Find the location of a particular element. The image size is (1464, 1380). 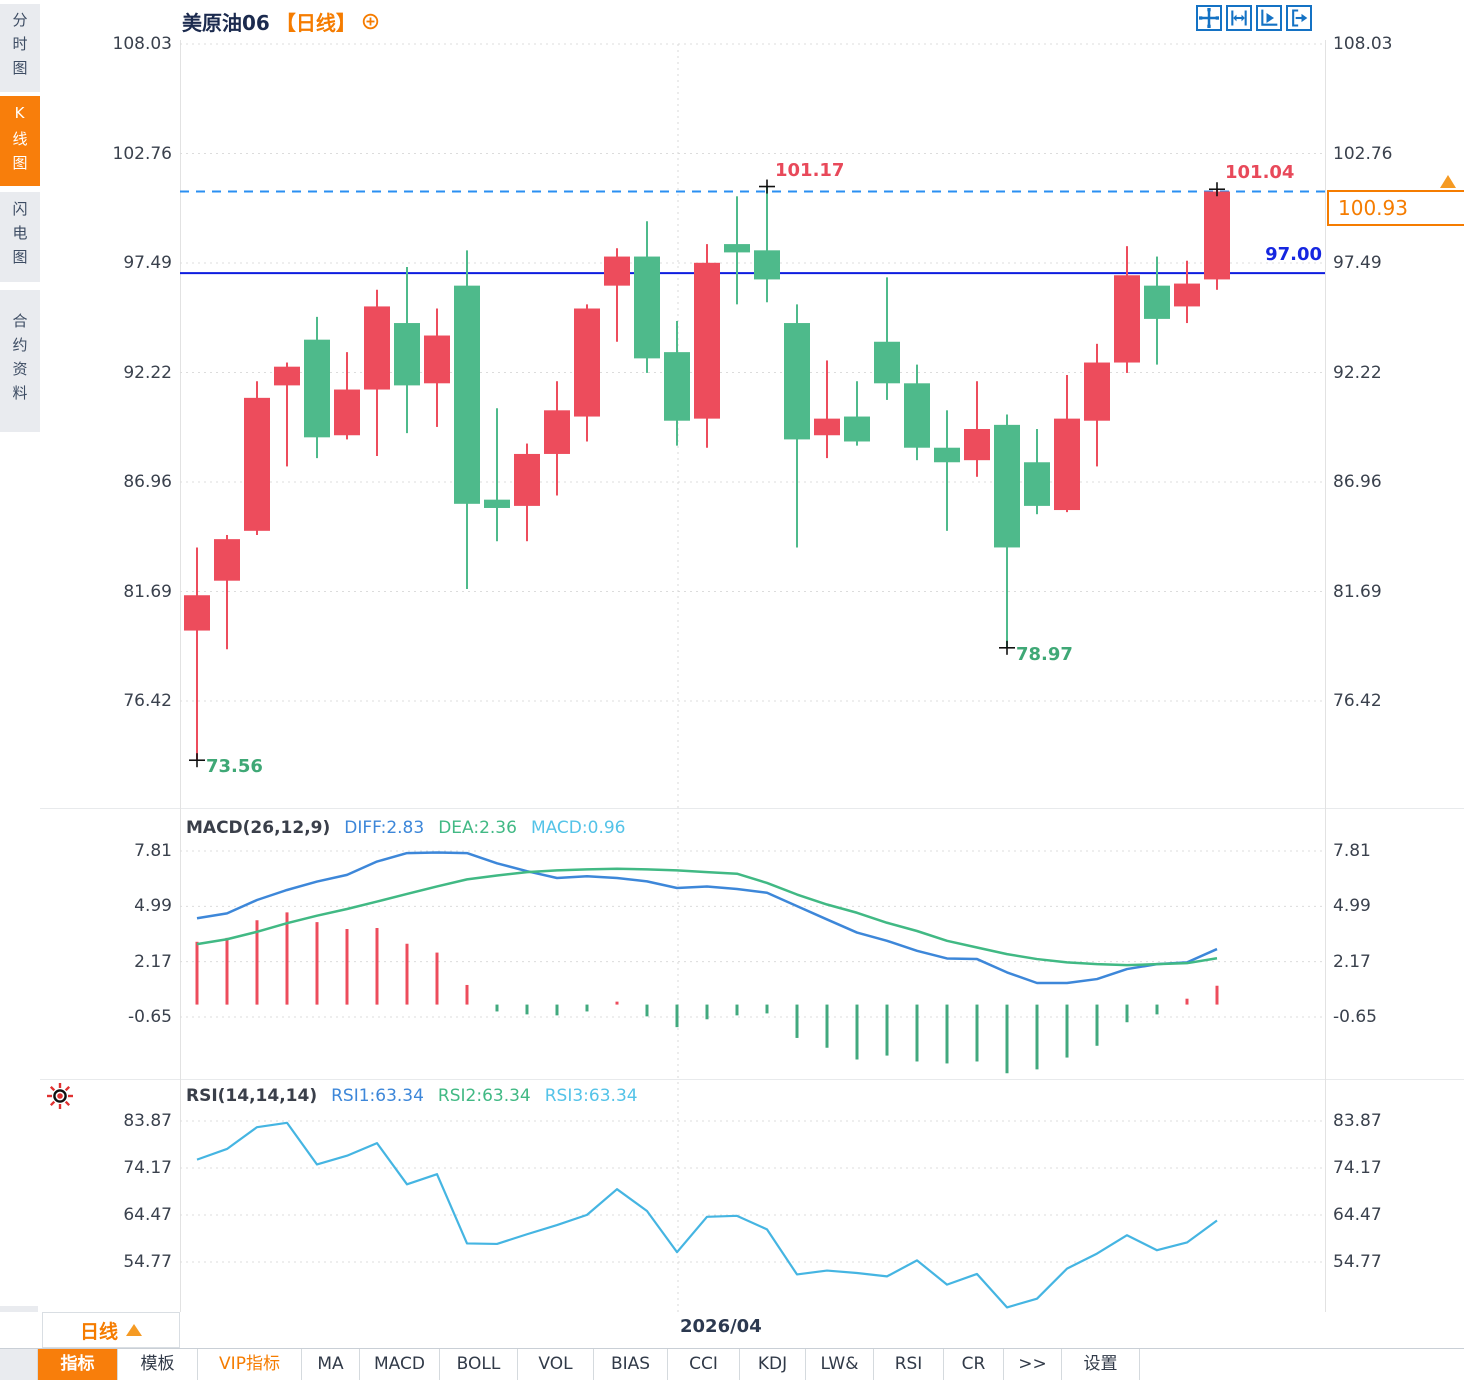

time-axis-row: 日线 2026/04 is located at coordinates (732, 1330).